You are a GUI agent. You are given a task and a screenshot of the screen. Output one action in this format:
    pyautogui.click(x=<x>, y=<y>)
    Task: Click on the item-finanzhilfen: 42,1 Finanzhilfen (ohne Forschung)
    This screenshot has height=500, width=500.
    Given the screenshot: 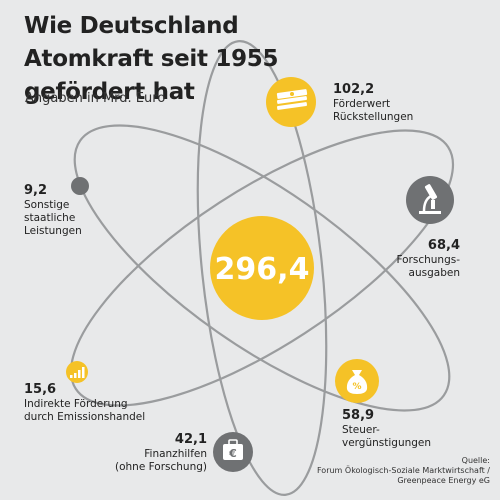 What is the action you would take?
    pyautogui.click(x=153, y=453)
    